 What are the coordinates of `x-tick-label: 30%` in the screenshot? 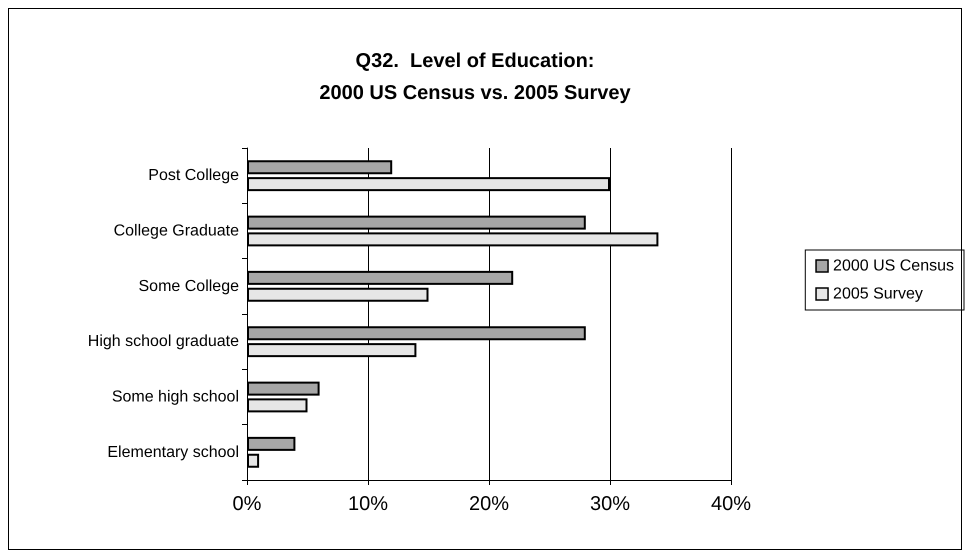 It's located at (610, 504).